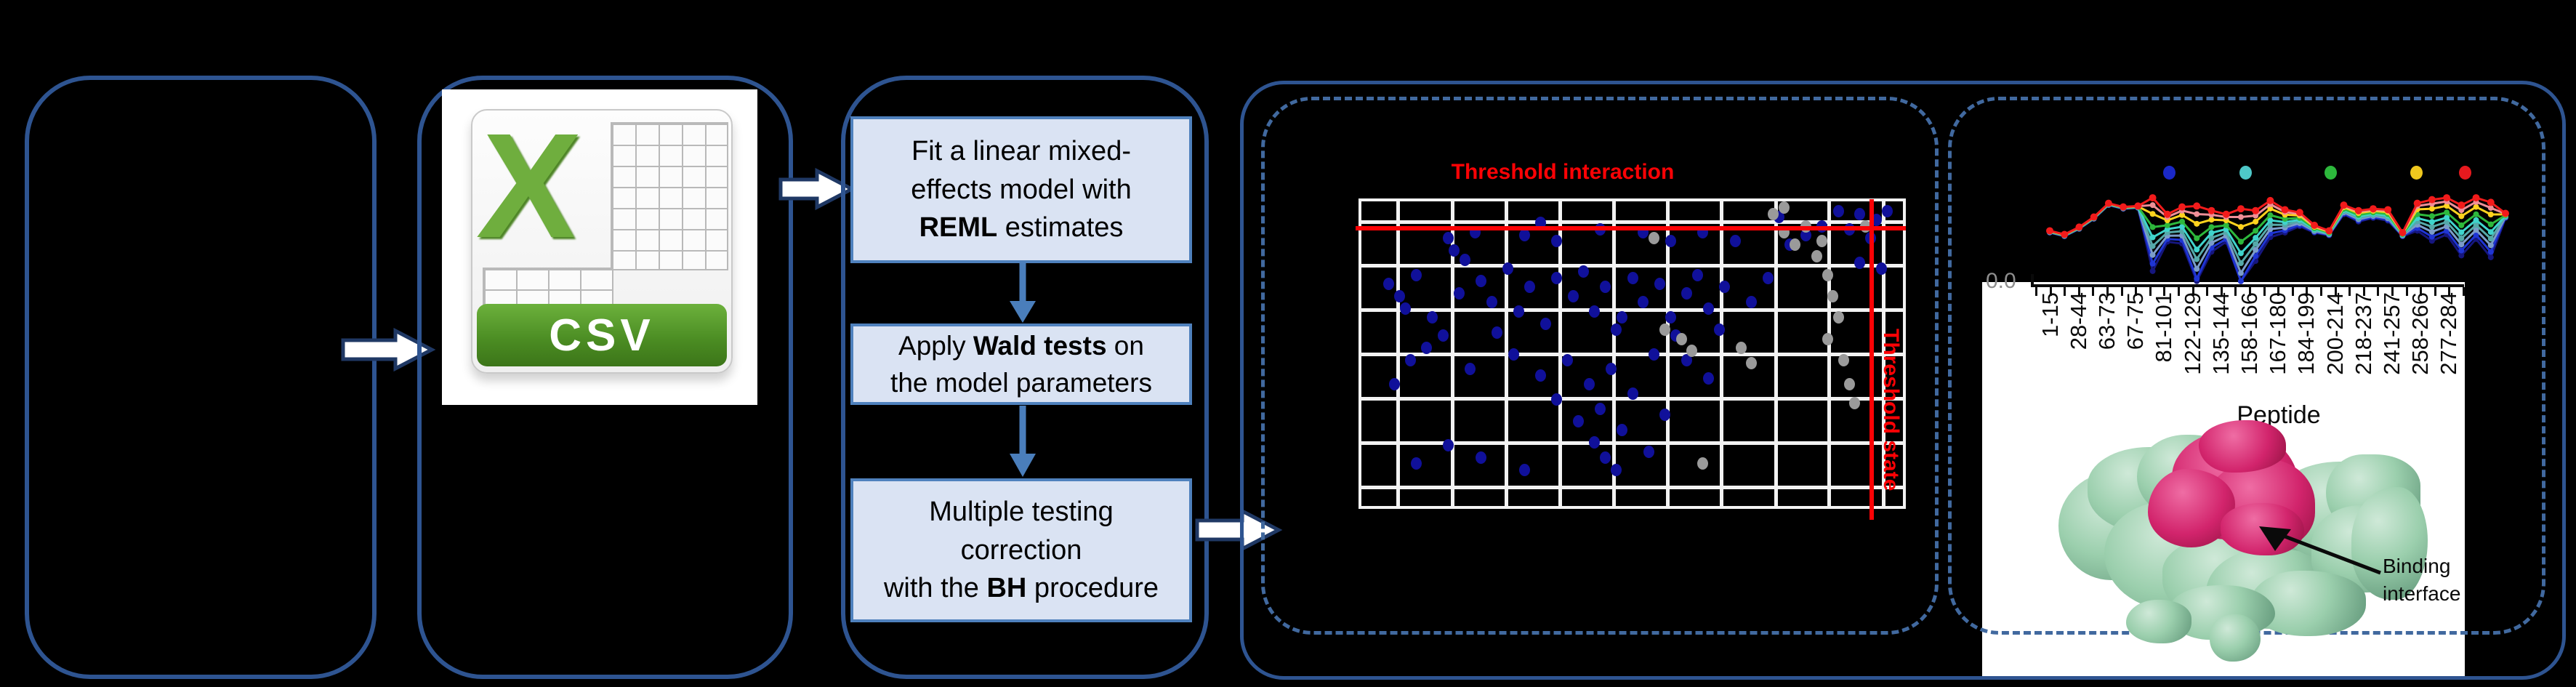 This screenshot has width=2576, height=687. Describe the element at coordinates (2247, 285) in the screenshot. I see `x-axis-line` at that location.